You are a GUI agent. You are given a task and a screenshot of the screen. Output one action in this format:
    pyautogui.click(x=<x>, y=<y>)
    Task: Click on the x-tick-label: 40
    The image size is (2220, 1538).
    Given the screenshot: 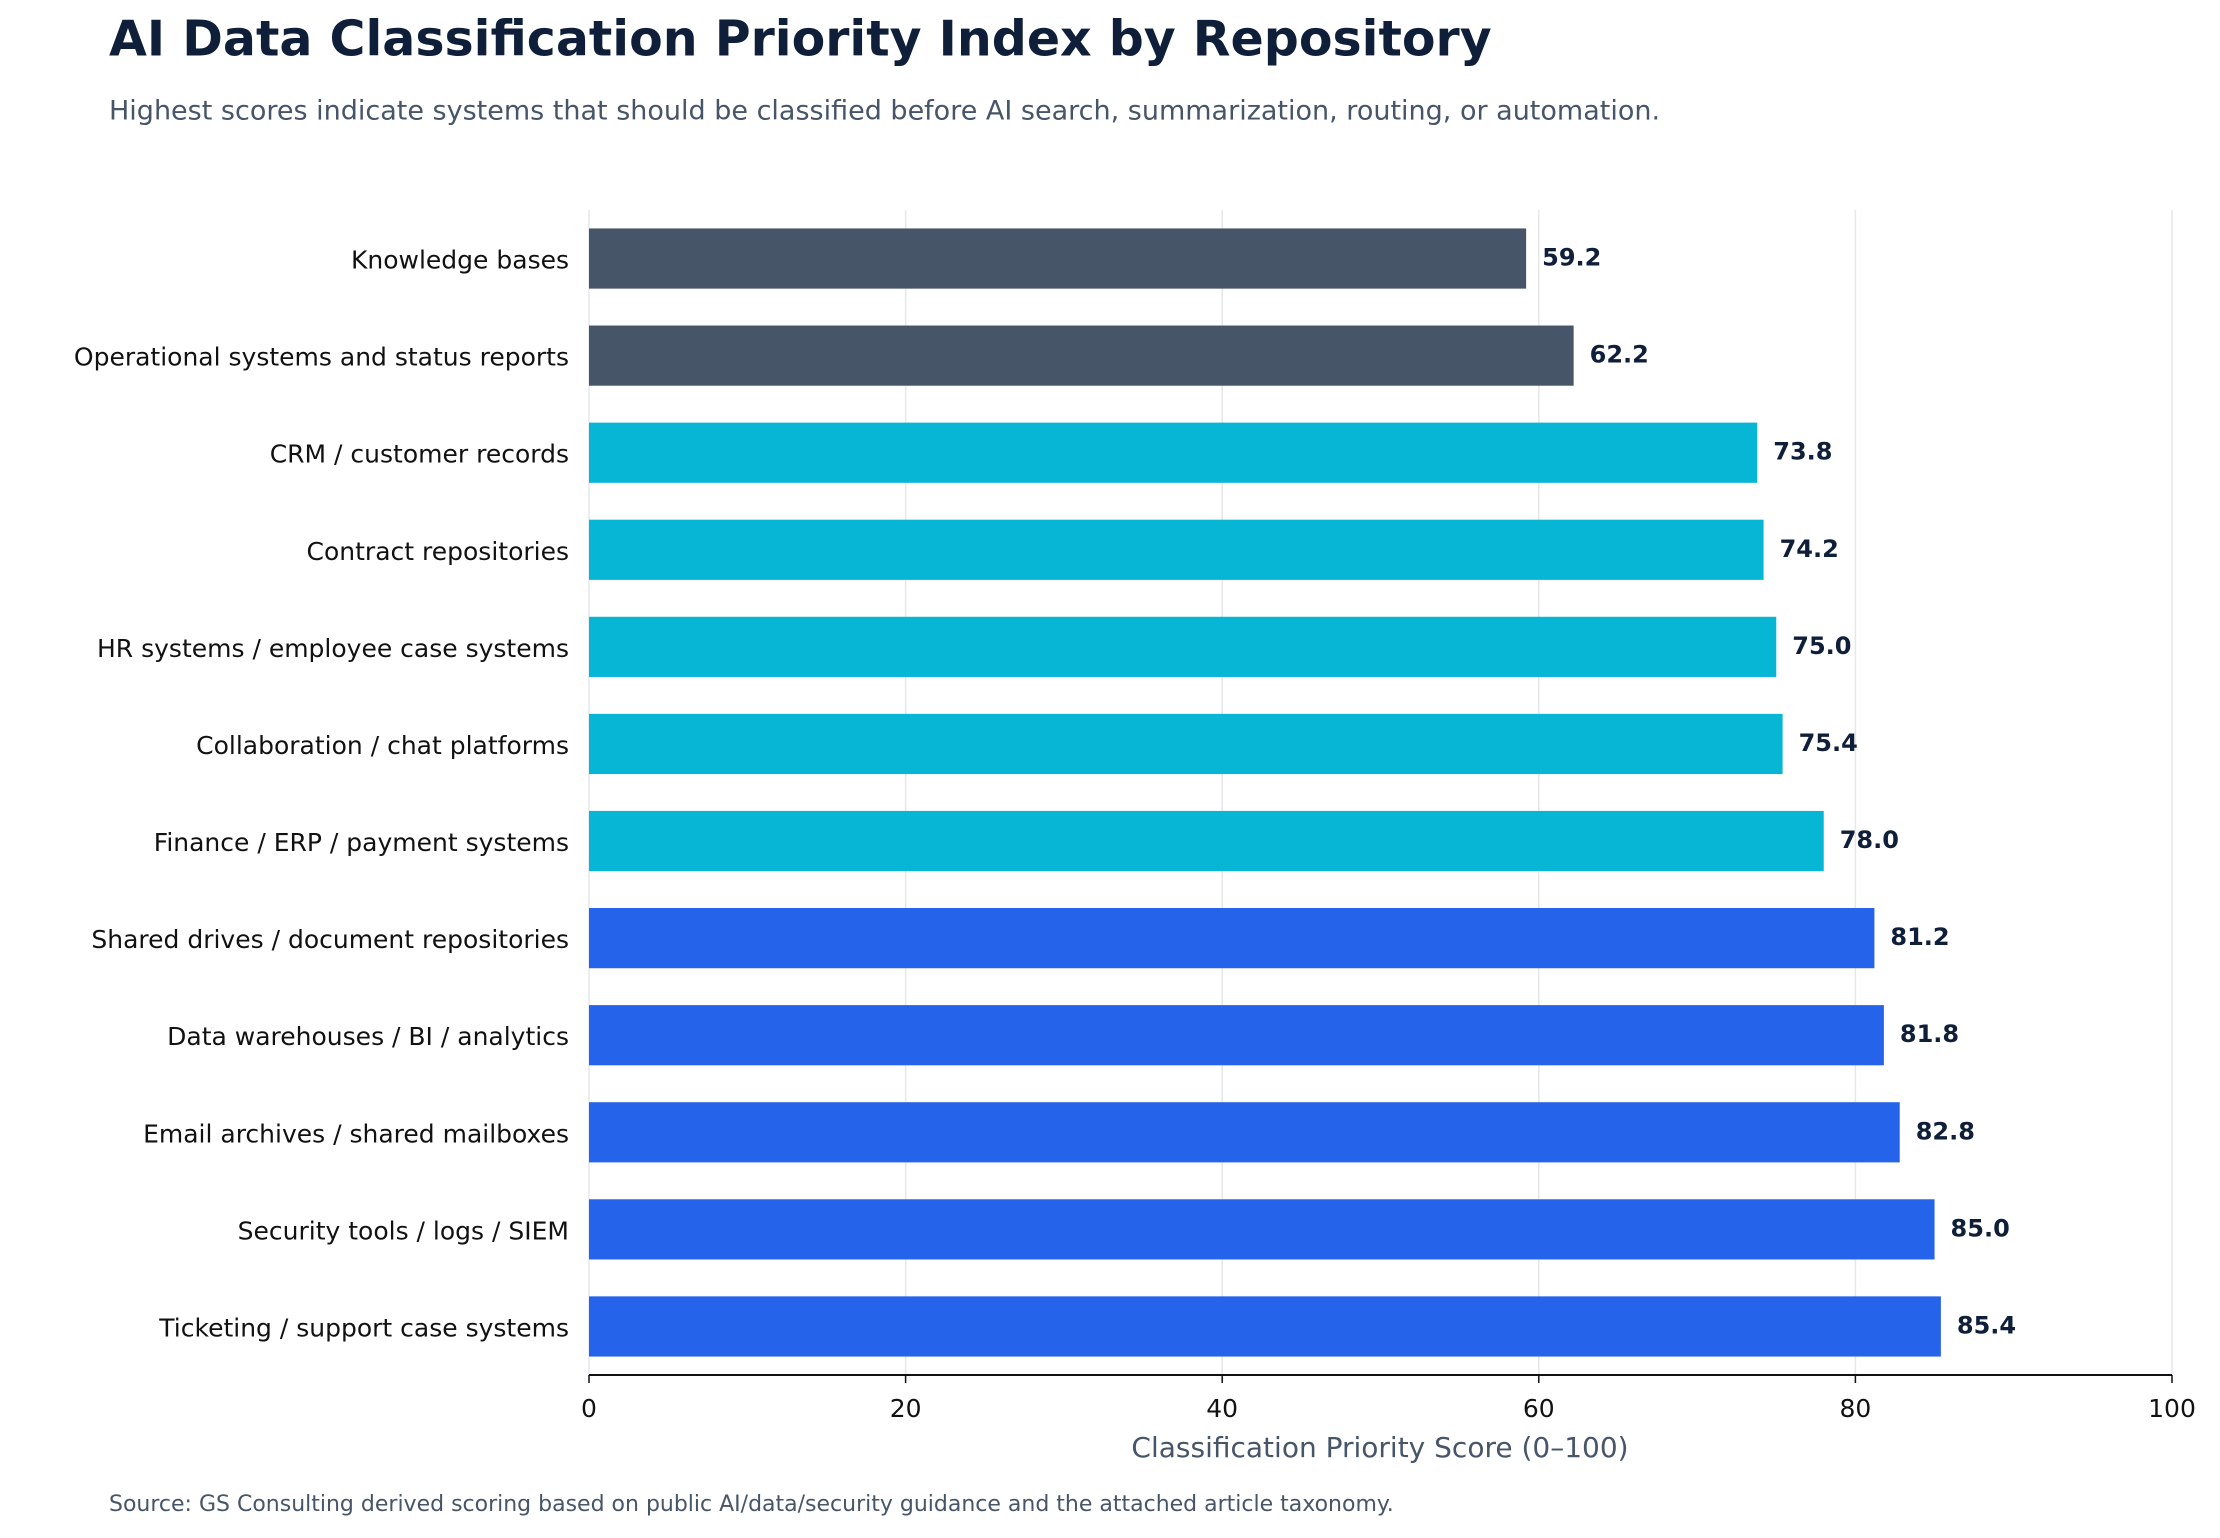 What is the action you would take?
    pyautogui.click(x=1222, y=1408)
    